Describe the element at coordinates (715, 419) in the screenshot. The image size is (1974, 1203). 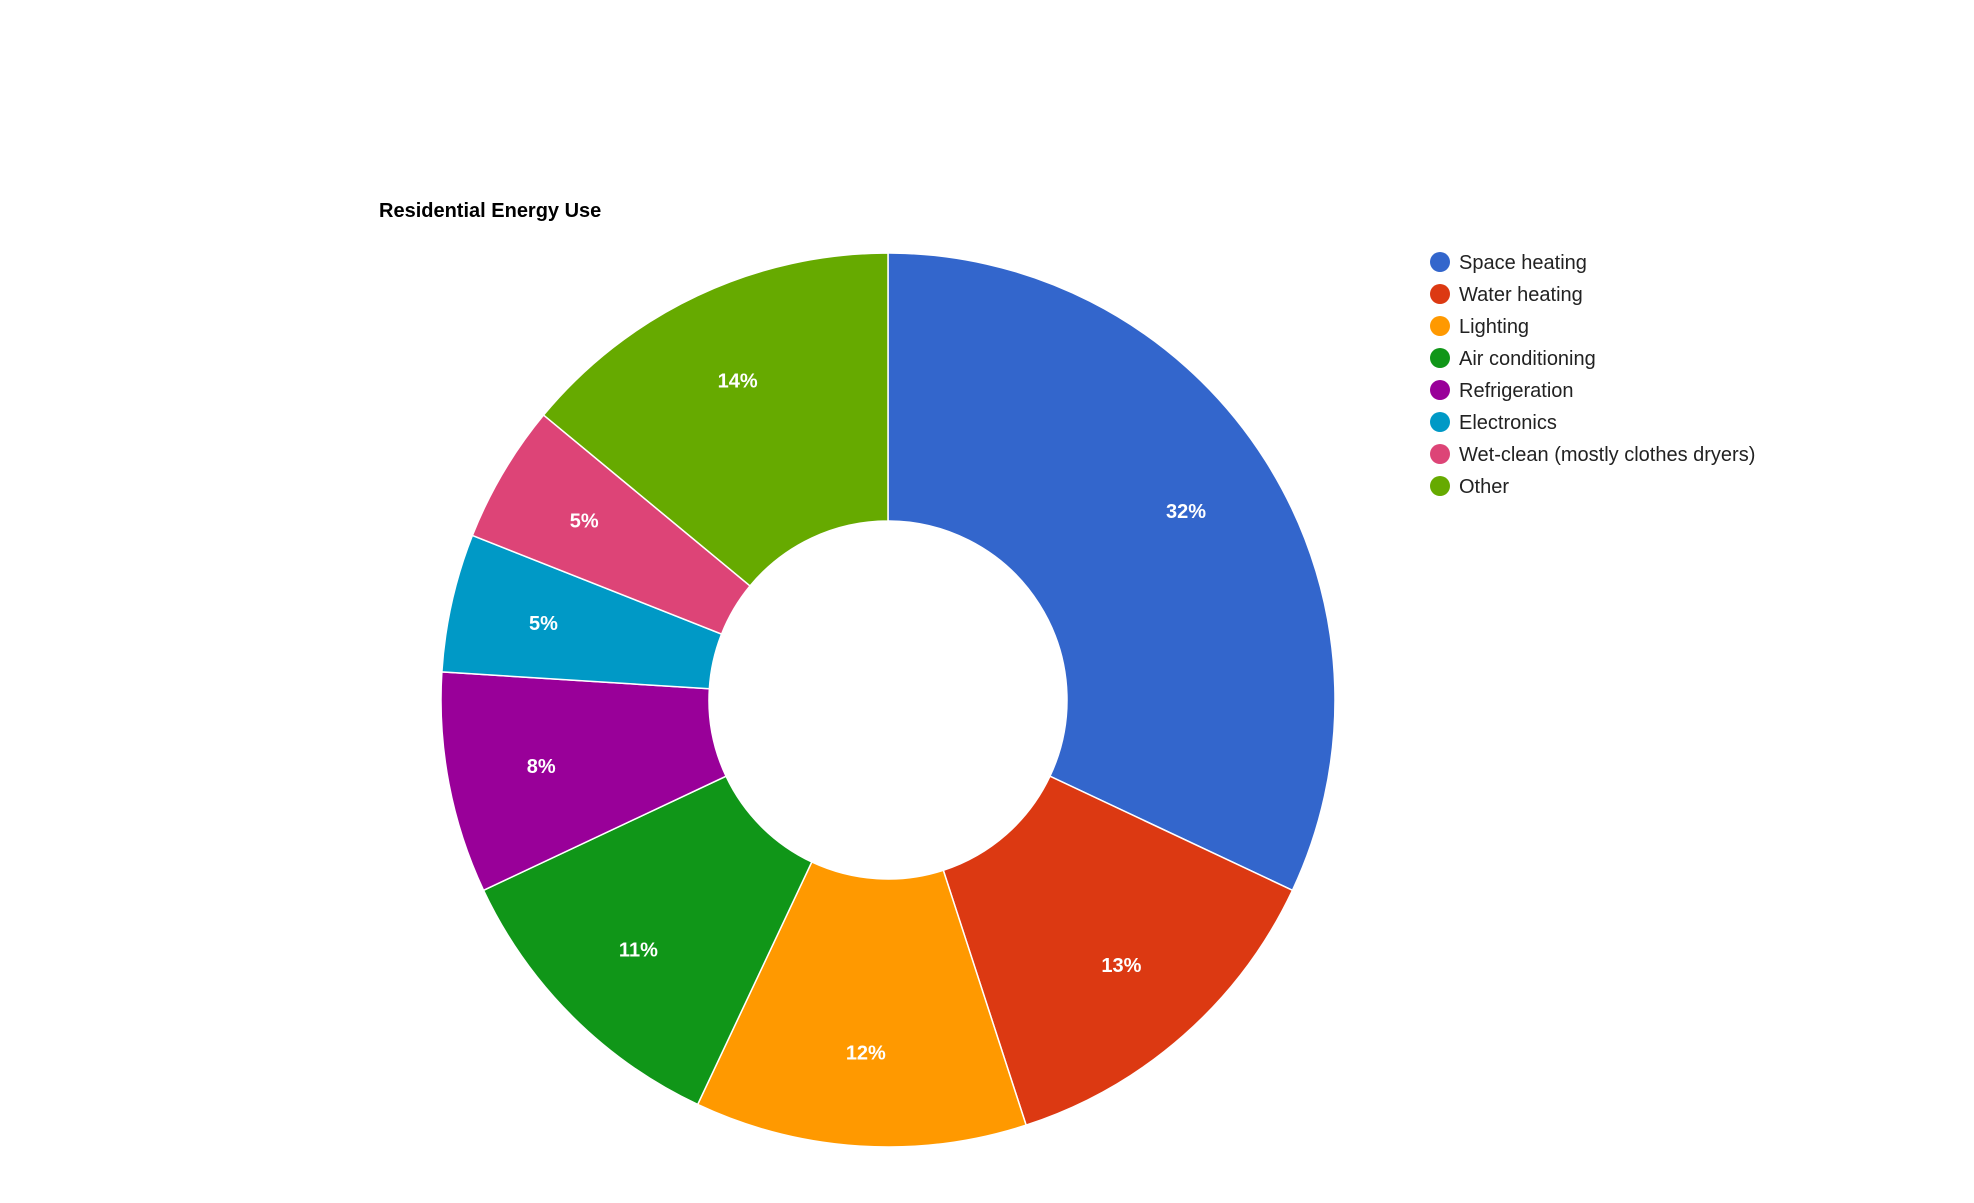
I see `slice-other` at that location.